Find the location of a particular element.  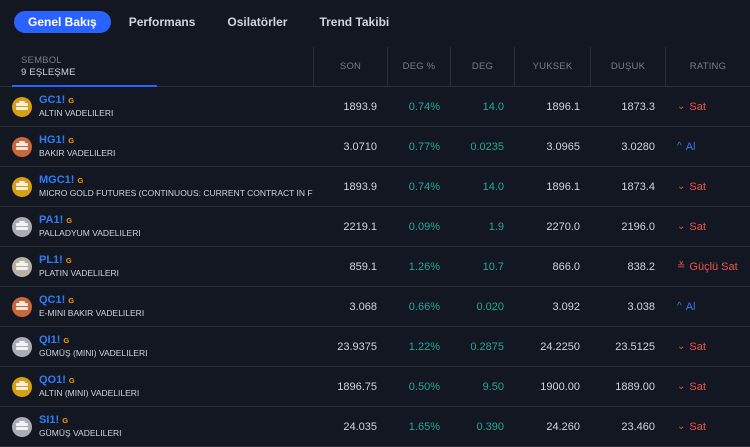

symbol-text: HG1! G BAKIR VADELILERI is located at coordinates (77, 147).